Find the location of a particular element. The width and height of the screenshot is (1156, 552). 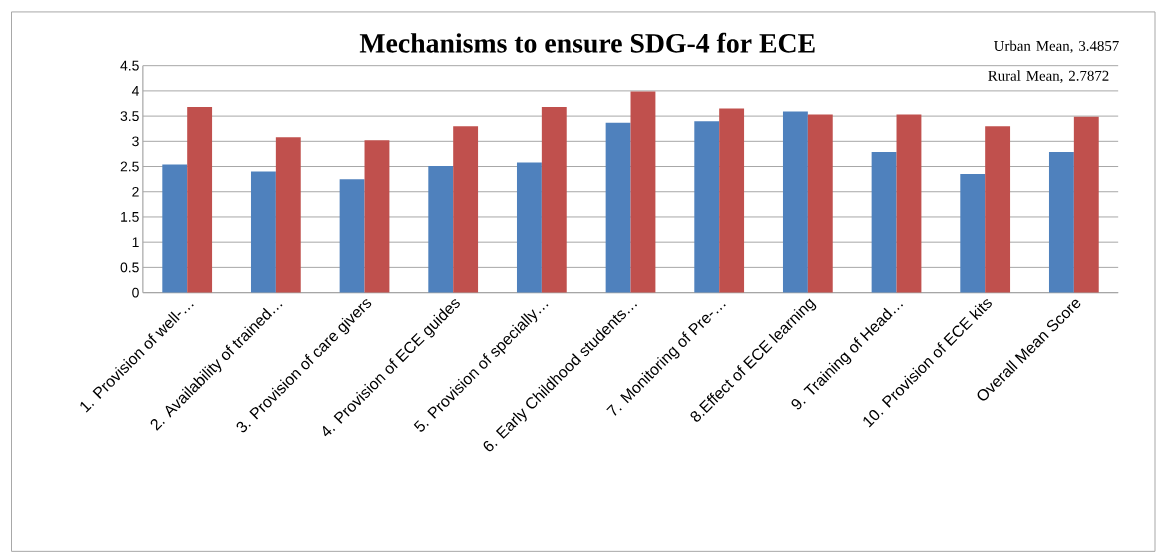

y-tick-label: 3.5 is located at coordinates (129, 116).